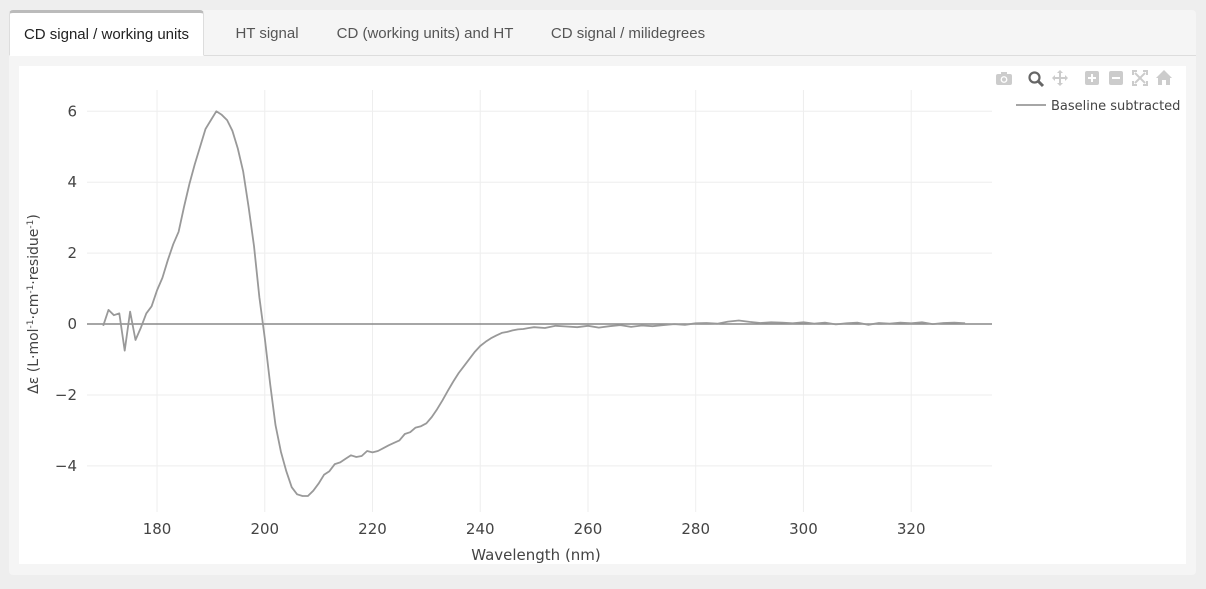 This screenshot has width=1206, height=589. What do you see at coordinates (66, 288) in the screenshot?
I see `y-tick-labels: 6 4 2 0 −2 −4` at bounding box center [66, 288].